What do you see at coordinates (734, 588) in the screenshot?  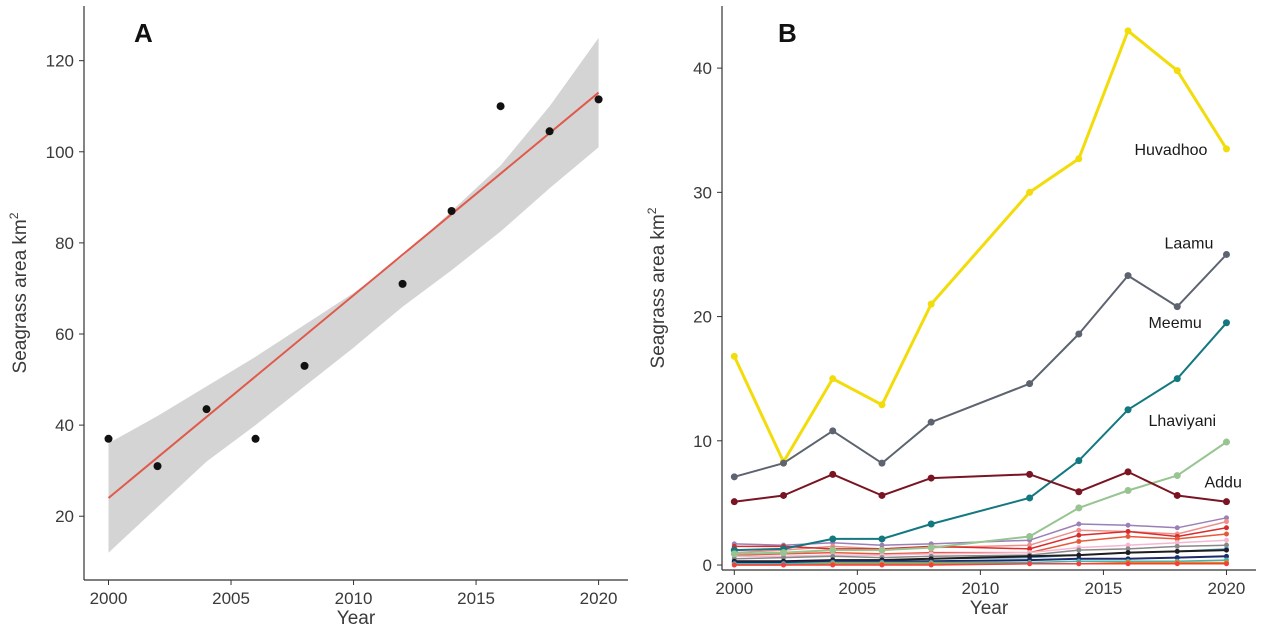 I see `panel-b-x-tick-label: 2000` at bounding box center [734, 588].